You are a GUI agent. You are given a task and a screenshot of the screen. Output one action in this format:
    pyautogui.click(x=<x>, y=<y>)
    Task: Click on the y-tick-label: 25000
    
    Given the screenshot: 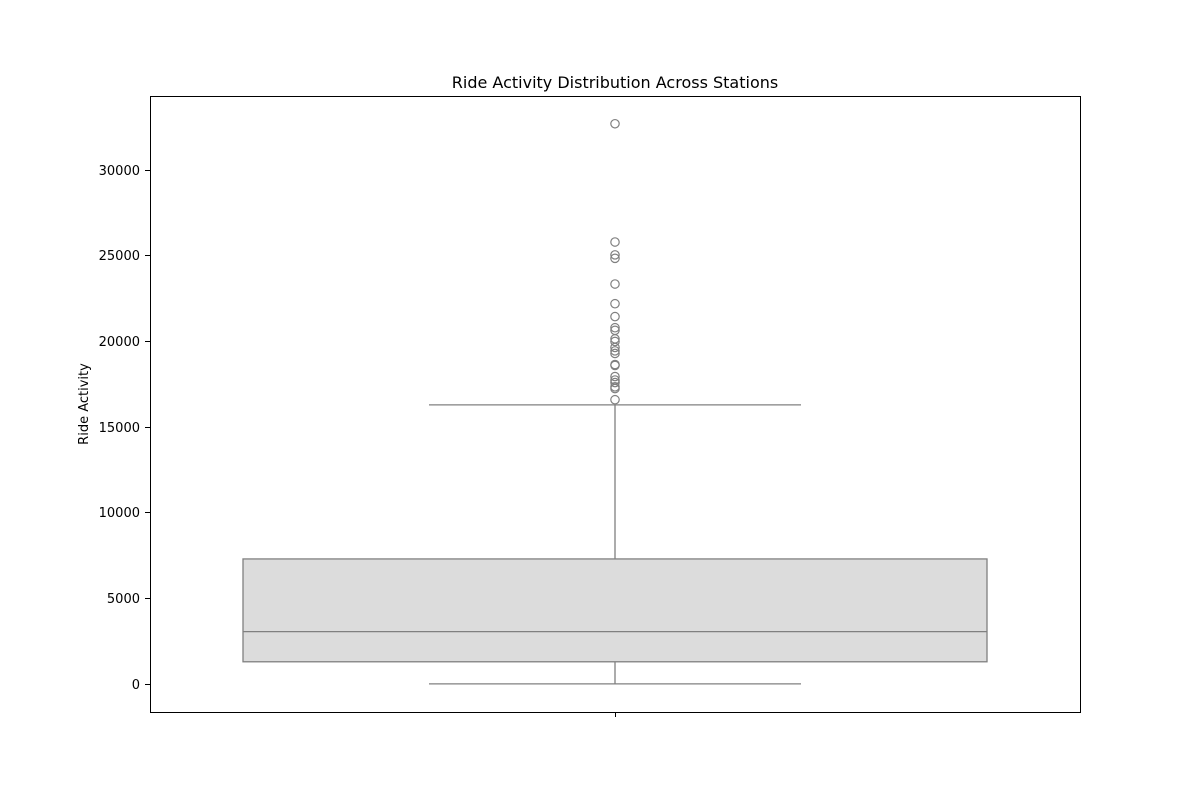 What is the action you would take?
    pyautogui.click(x=119, y=256)
    